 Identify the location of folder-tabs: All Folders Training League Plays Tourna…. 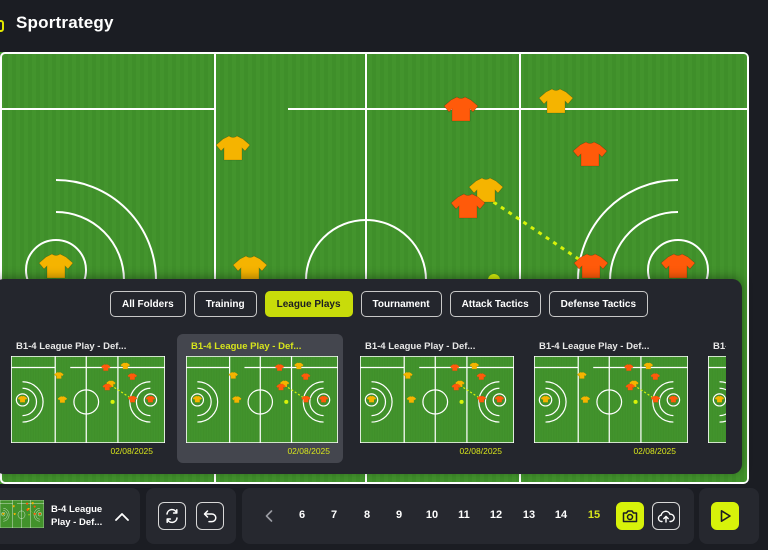
(379, 304).